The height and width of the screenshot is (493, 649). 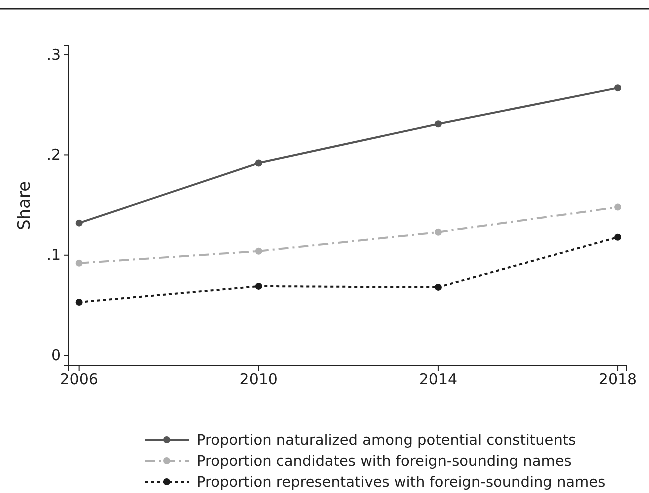 I want to click on legend-label: Proportion representatives with foreign-sounding names, so click(x=401, y=483).